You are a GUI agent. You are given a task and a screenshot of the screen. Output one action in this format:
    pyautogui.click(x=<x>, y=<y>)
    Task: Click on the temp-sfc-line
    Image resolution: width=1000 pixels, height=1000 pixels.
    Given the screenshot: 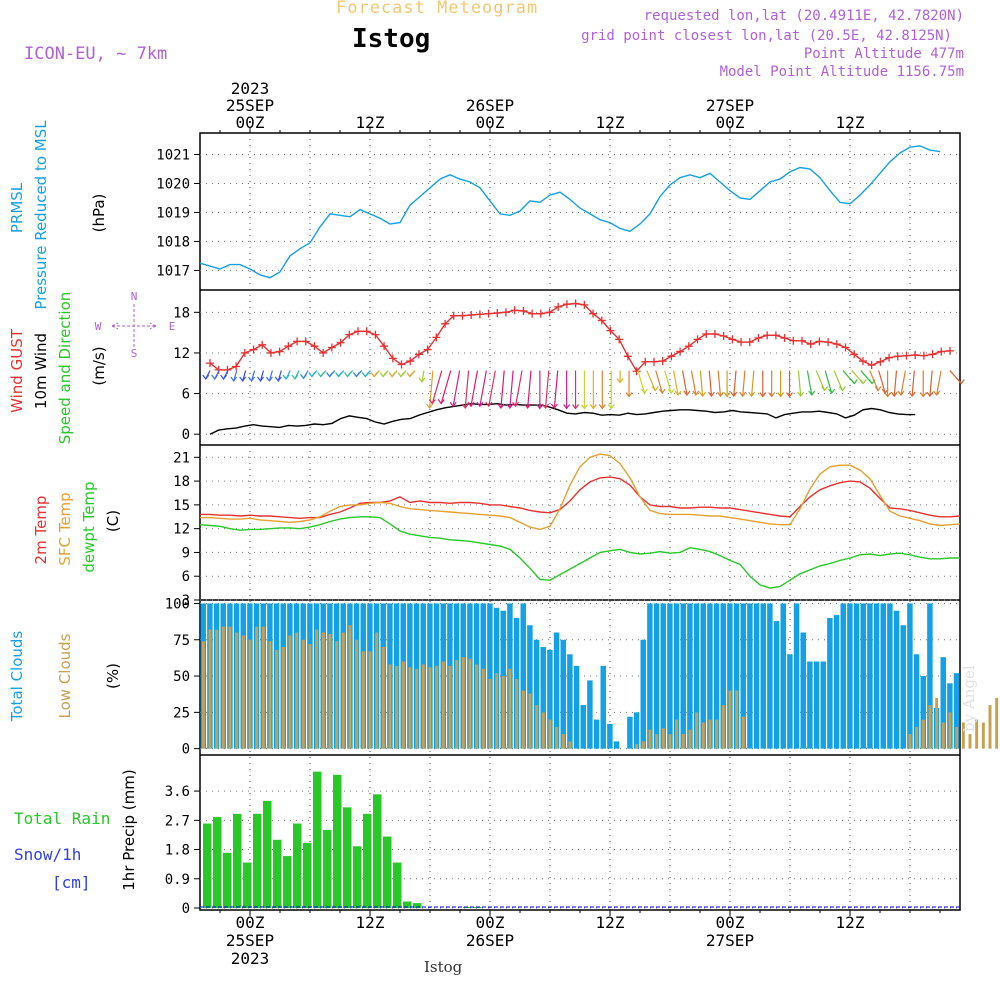 What is the action you would take?
    pyautogui.click(x=580, y=492)
    